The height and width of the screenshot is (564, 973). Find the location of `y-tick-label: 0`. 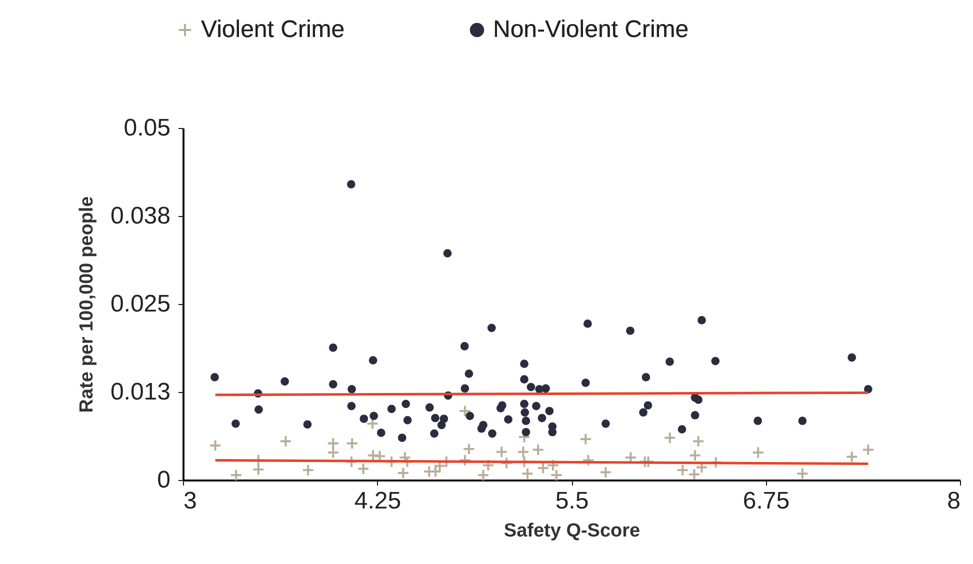

y-tick-label: 0 is located at coordinates (163, 480).